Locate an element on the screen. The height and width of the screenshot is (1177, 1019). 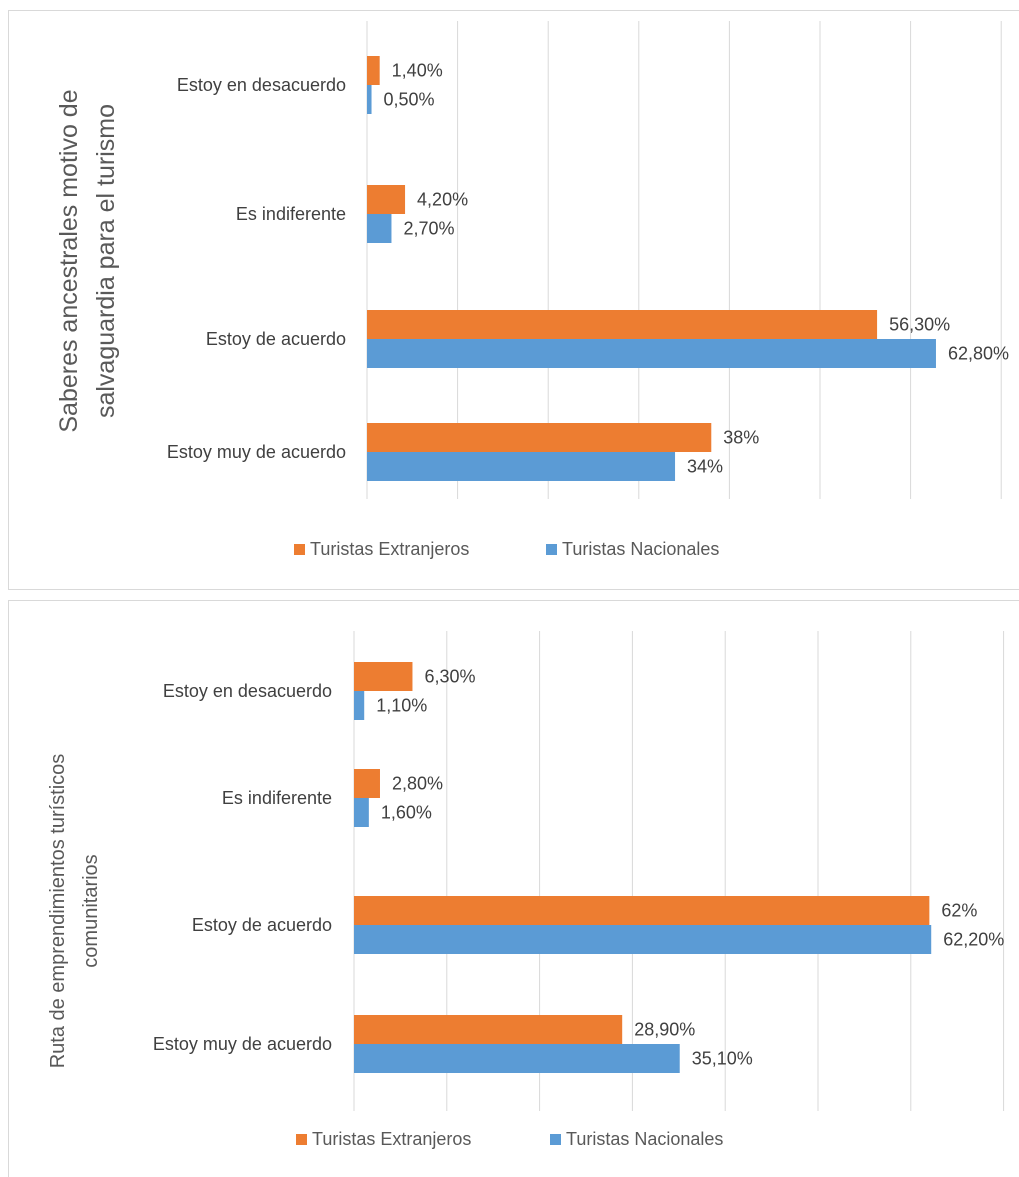
data-label: 1,40% is located at coordinates (417, 71).